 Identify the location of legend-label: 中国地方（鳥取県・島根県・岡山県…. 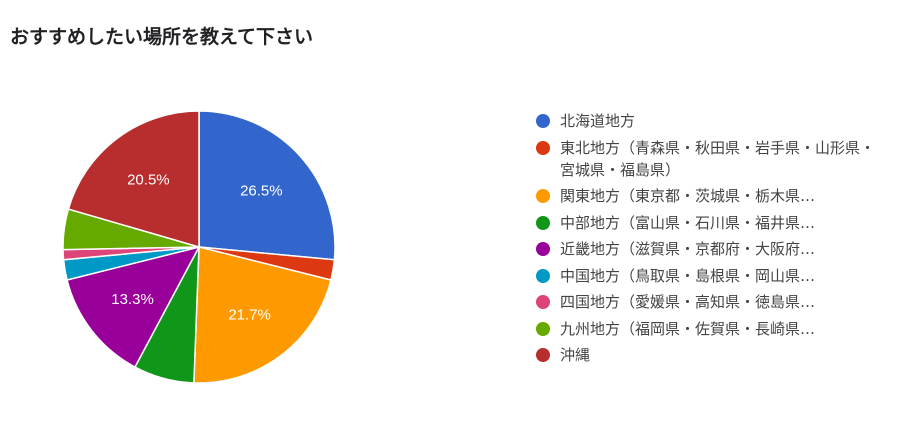
(688, 275).